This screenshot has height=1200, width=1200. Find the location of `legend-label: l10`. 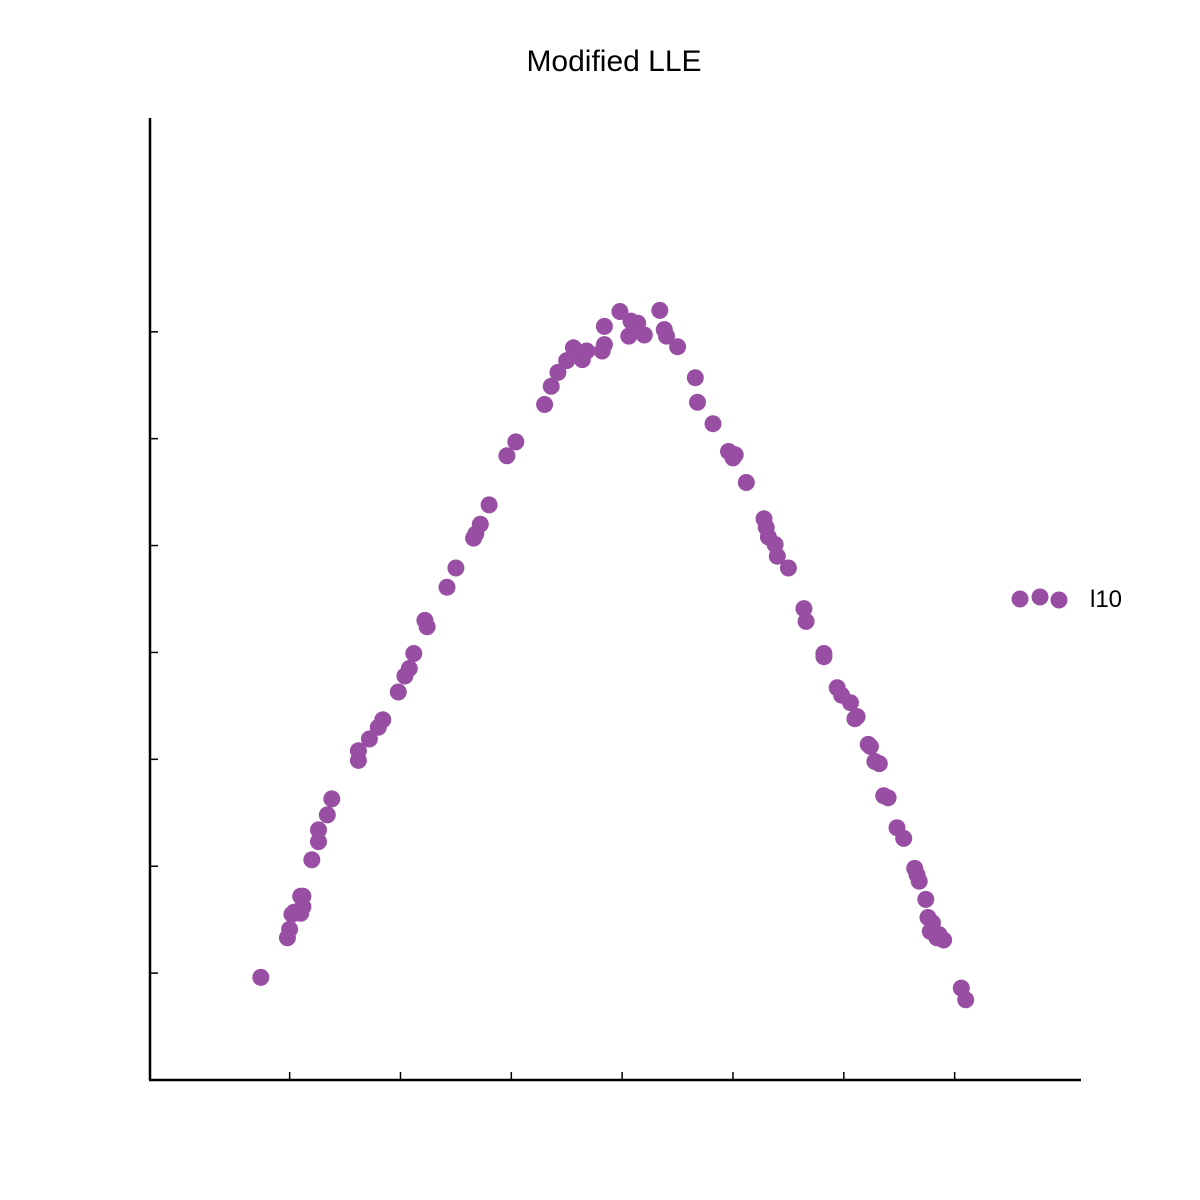

legend-label: l10 is located at coordinates (1106, 599).